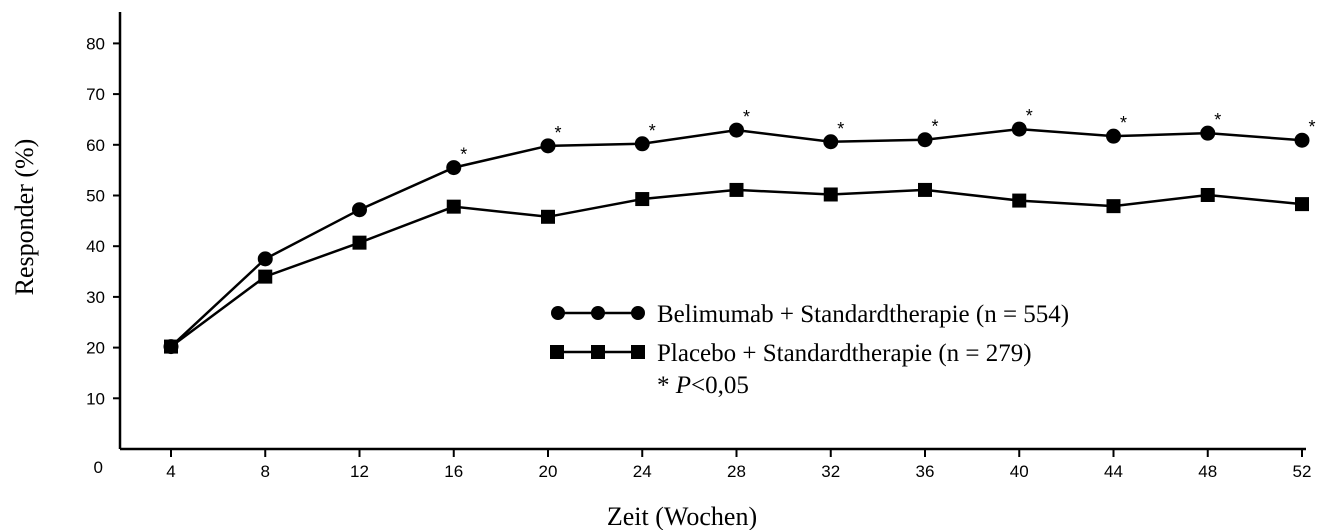 This screenshot has width=1338, height=530. What do you see at coordinates (95, 196) in the screenshot?
I see `y-tick-label: 50` at bounding box center [95, 196].